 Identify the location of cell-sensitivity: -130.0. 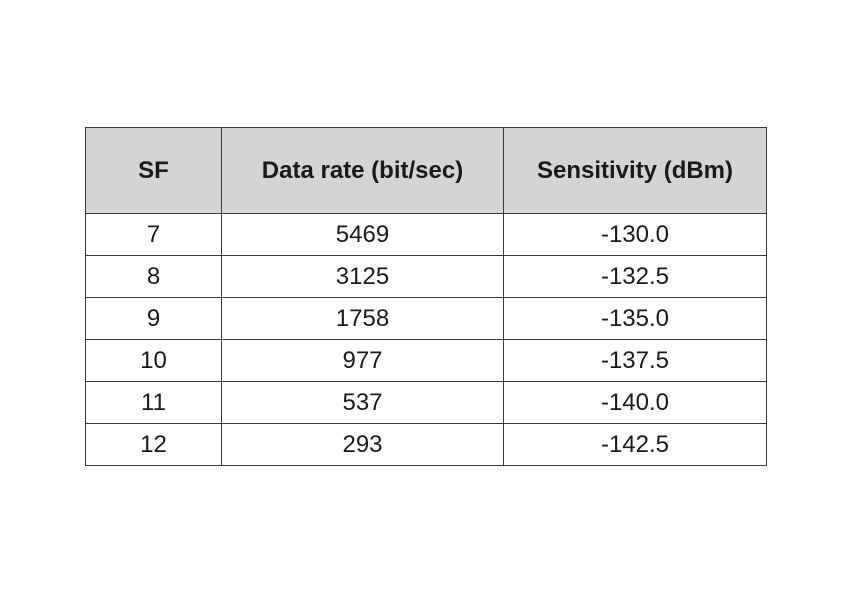
(635, 234).